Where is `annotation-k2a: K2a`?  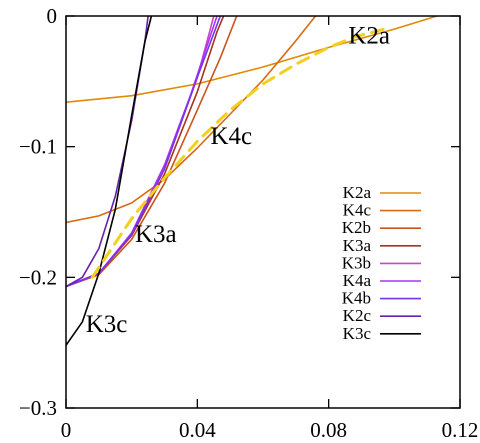
annotation-k2a: K2a is located at coordinates (369, 35).